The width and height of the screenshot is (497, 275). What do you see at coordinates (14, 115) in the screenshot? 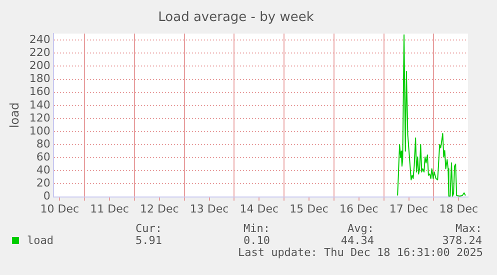
I see `y-axis-title: load` at bounding box center [14, 115].